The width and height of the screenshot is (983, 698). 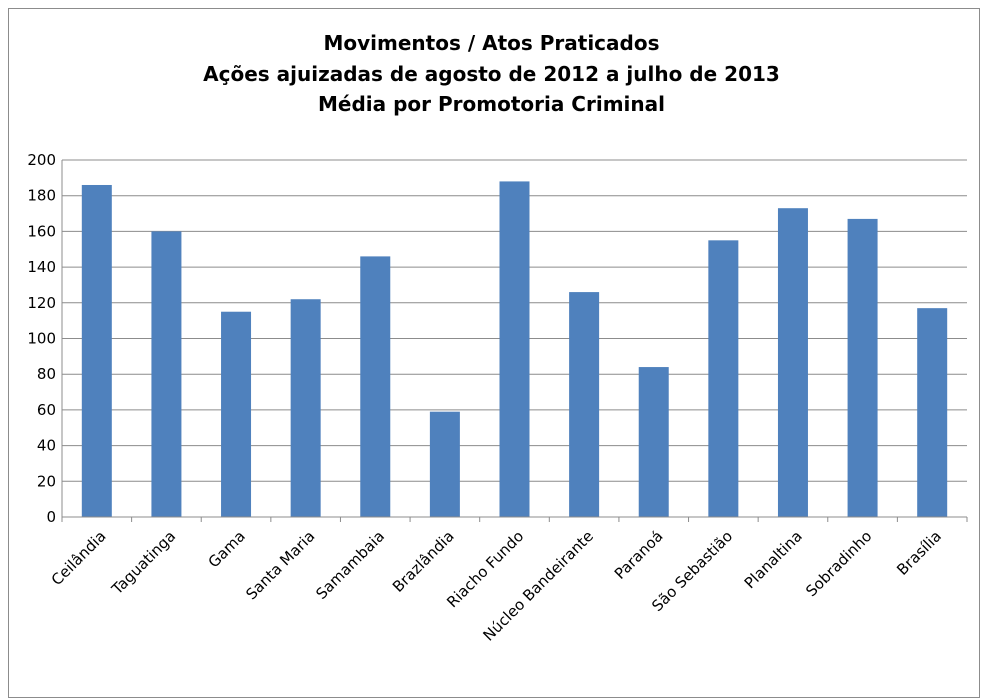 What do you see at coordinates (41, 231) in the screenshot?
I see `y-tick-label-160: 160` at bounding box center [41, 231].